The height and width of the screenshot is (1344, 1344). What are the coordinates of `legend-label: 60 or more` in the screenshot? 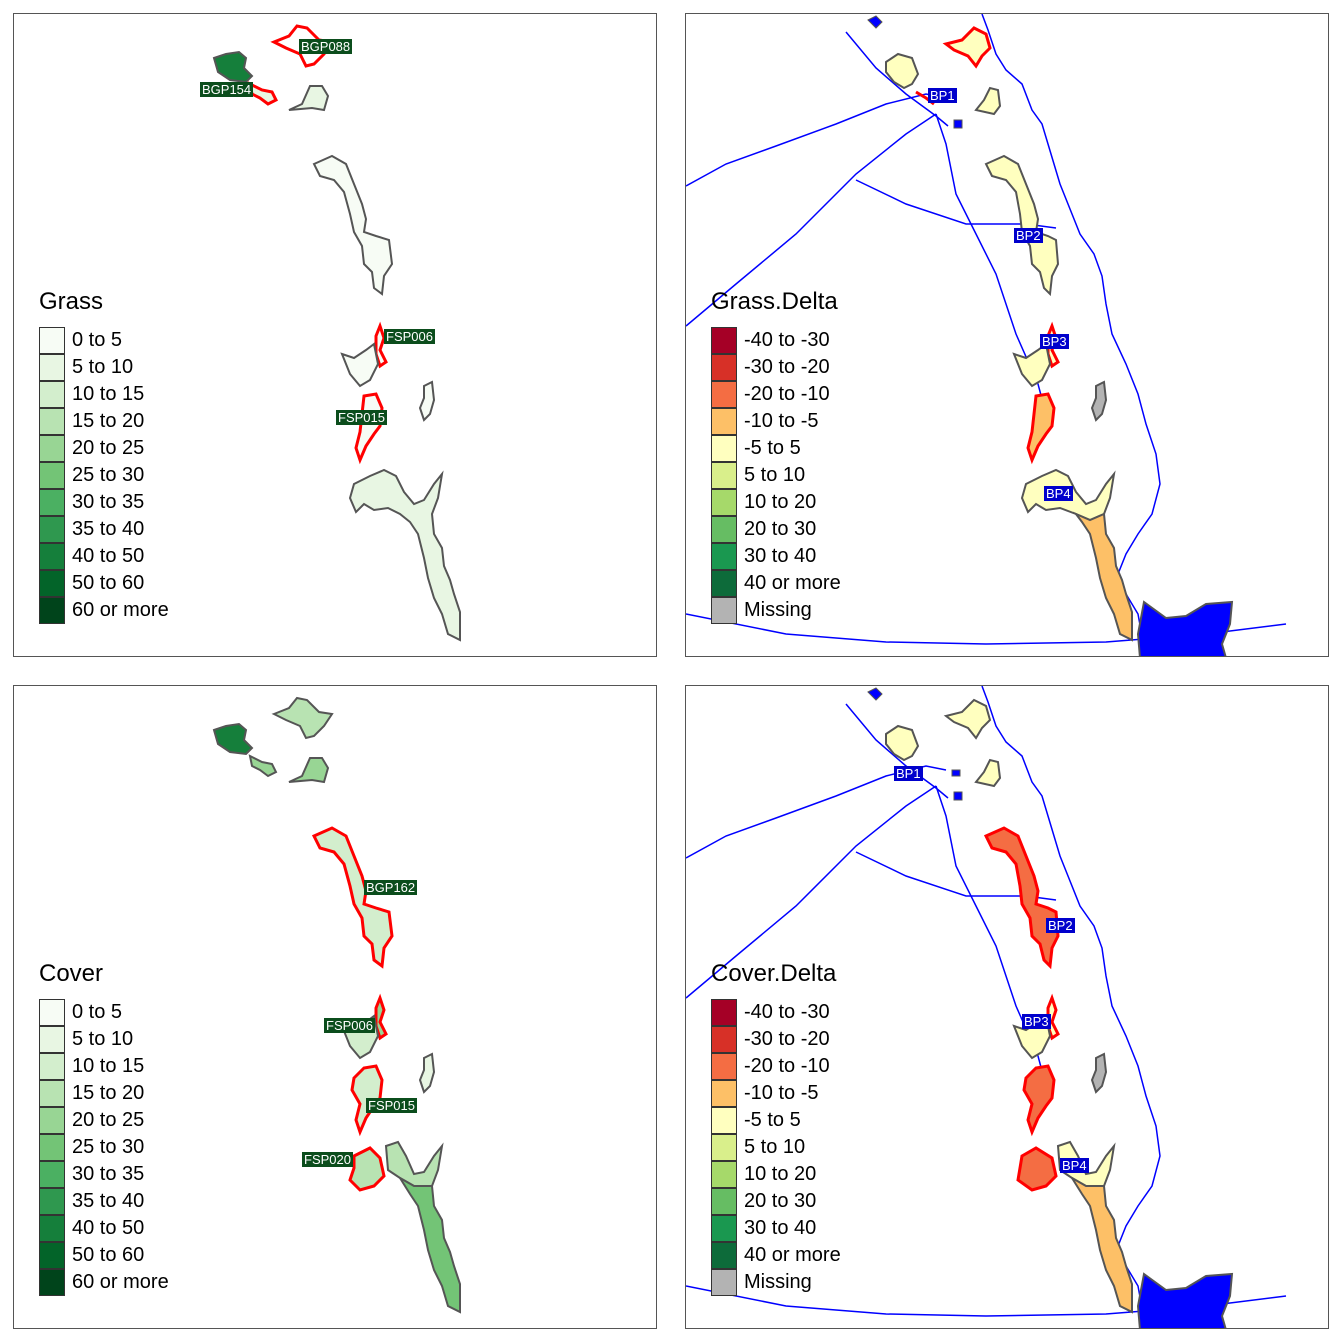 It's located at (120, 610).